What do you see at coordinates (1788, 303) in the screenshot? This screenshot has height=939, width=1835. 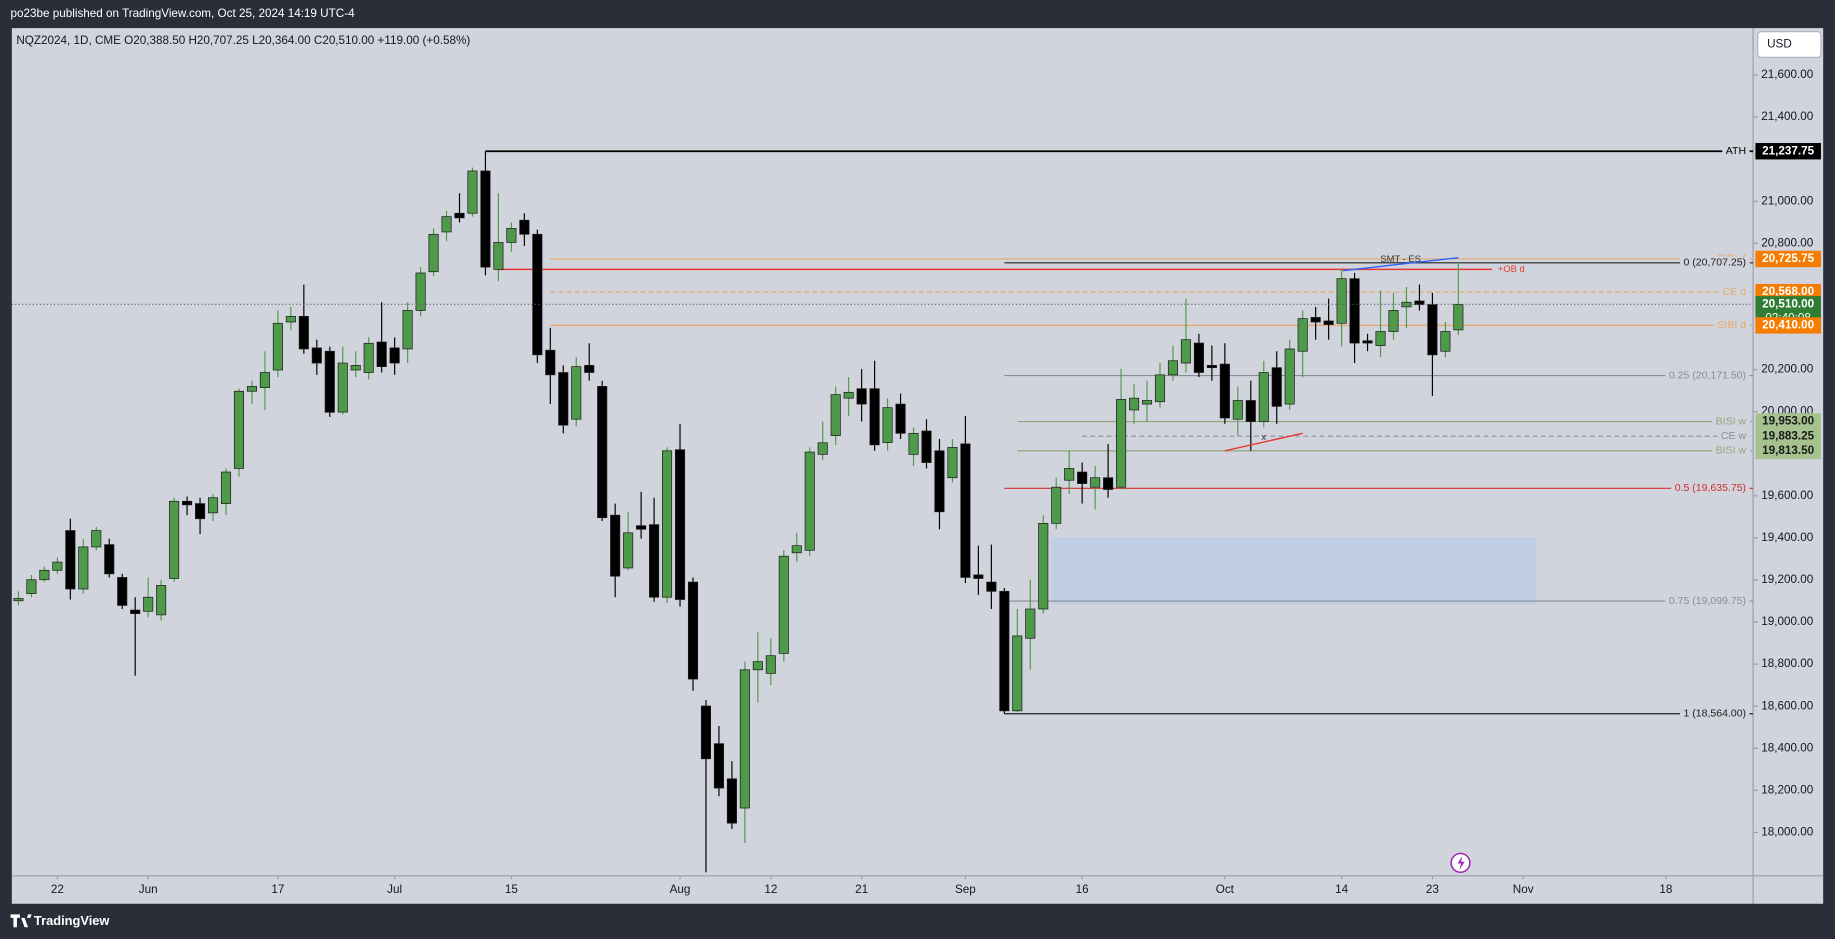 I see `price-tag-label: 20,510.00` at bounding box center [1788, 303].